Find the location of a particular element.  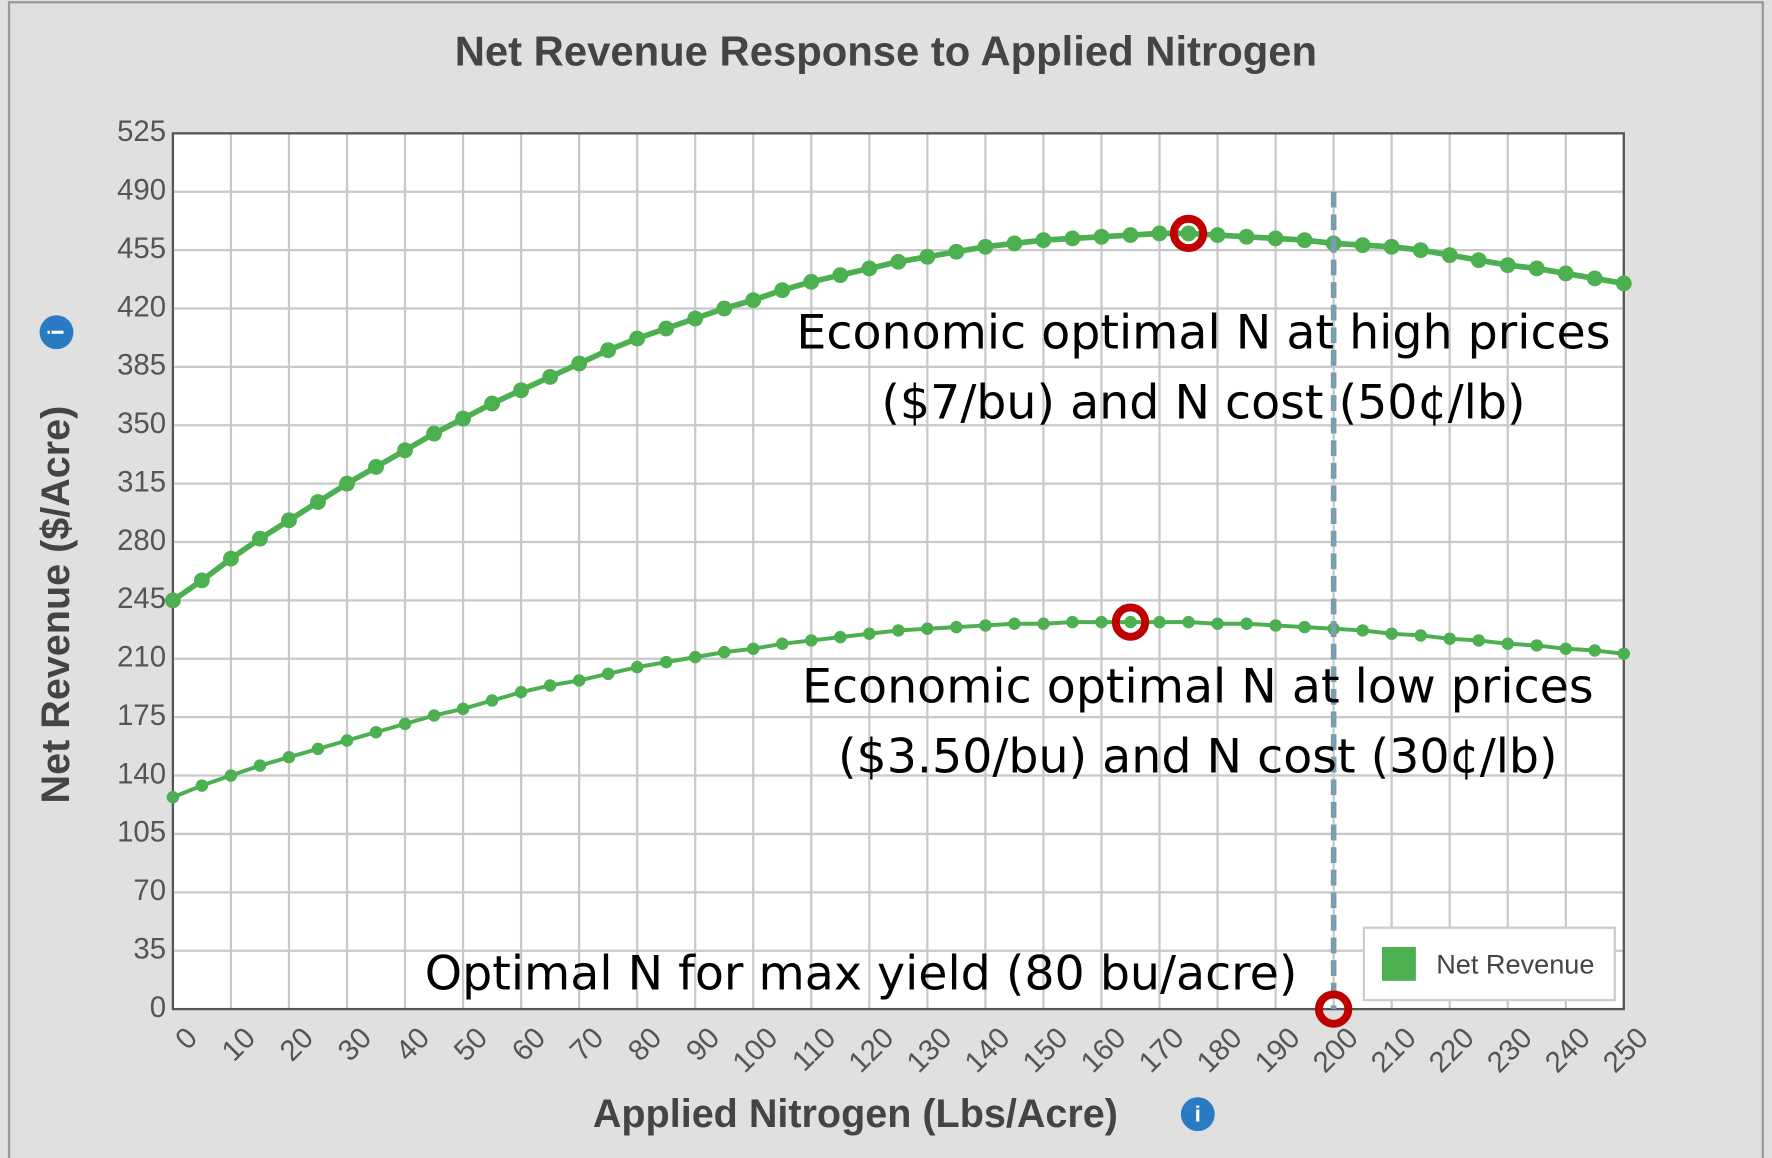

y-tick-label: 455 is located at coordinates (141, 248).